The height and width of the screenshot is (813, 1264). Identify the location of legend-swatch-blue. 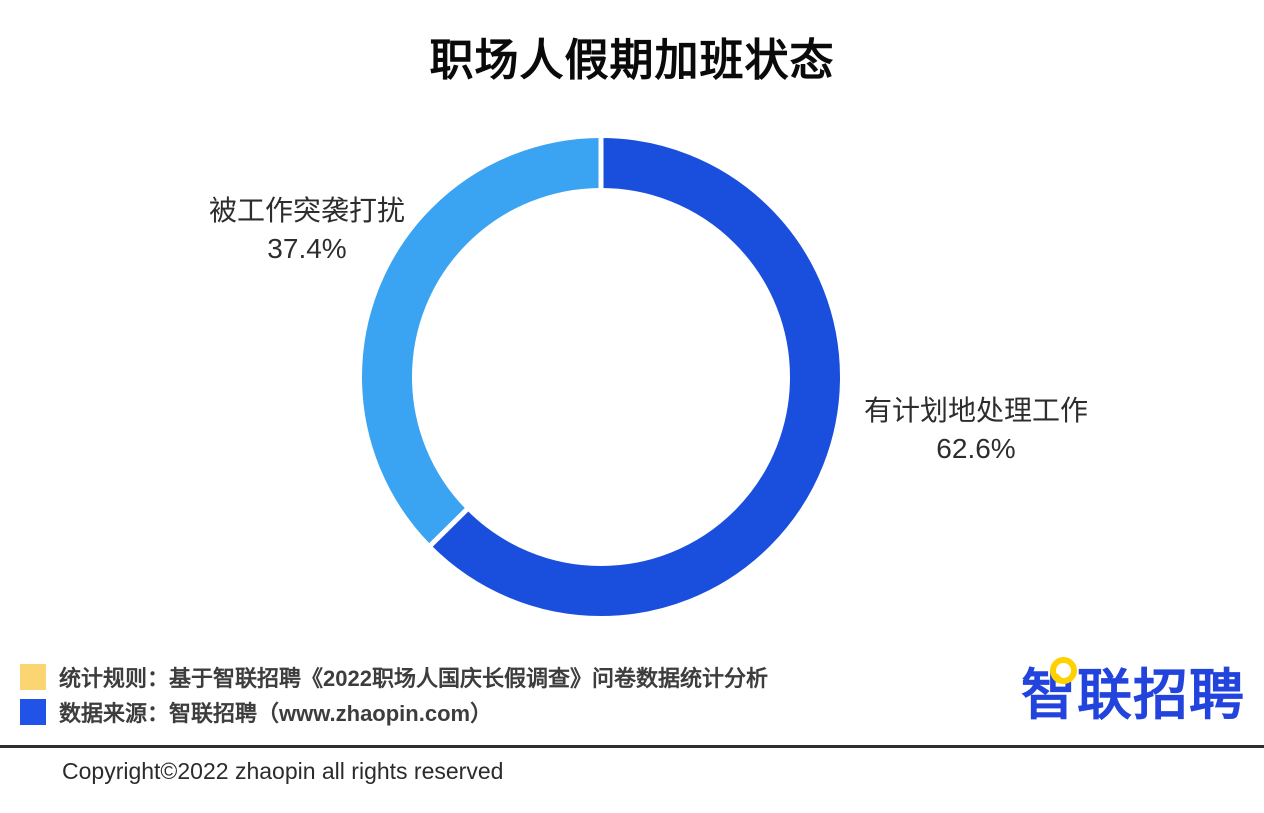
(33, 712).